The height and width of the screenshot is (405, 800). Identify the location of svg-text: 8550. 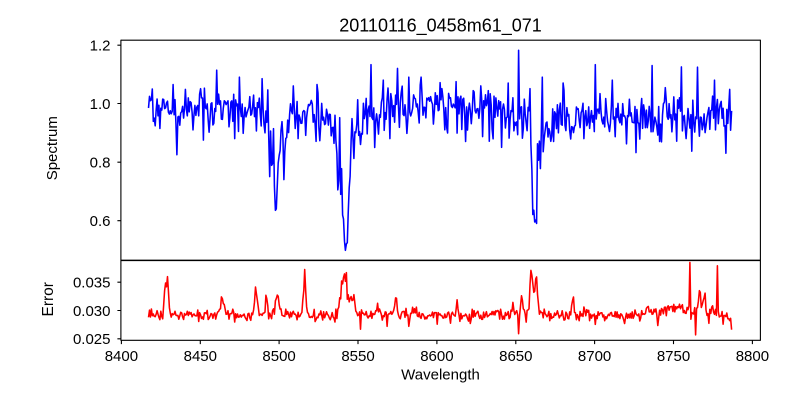
(357, 356).